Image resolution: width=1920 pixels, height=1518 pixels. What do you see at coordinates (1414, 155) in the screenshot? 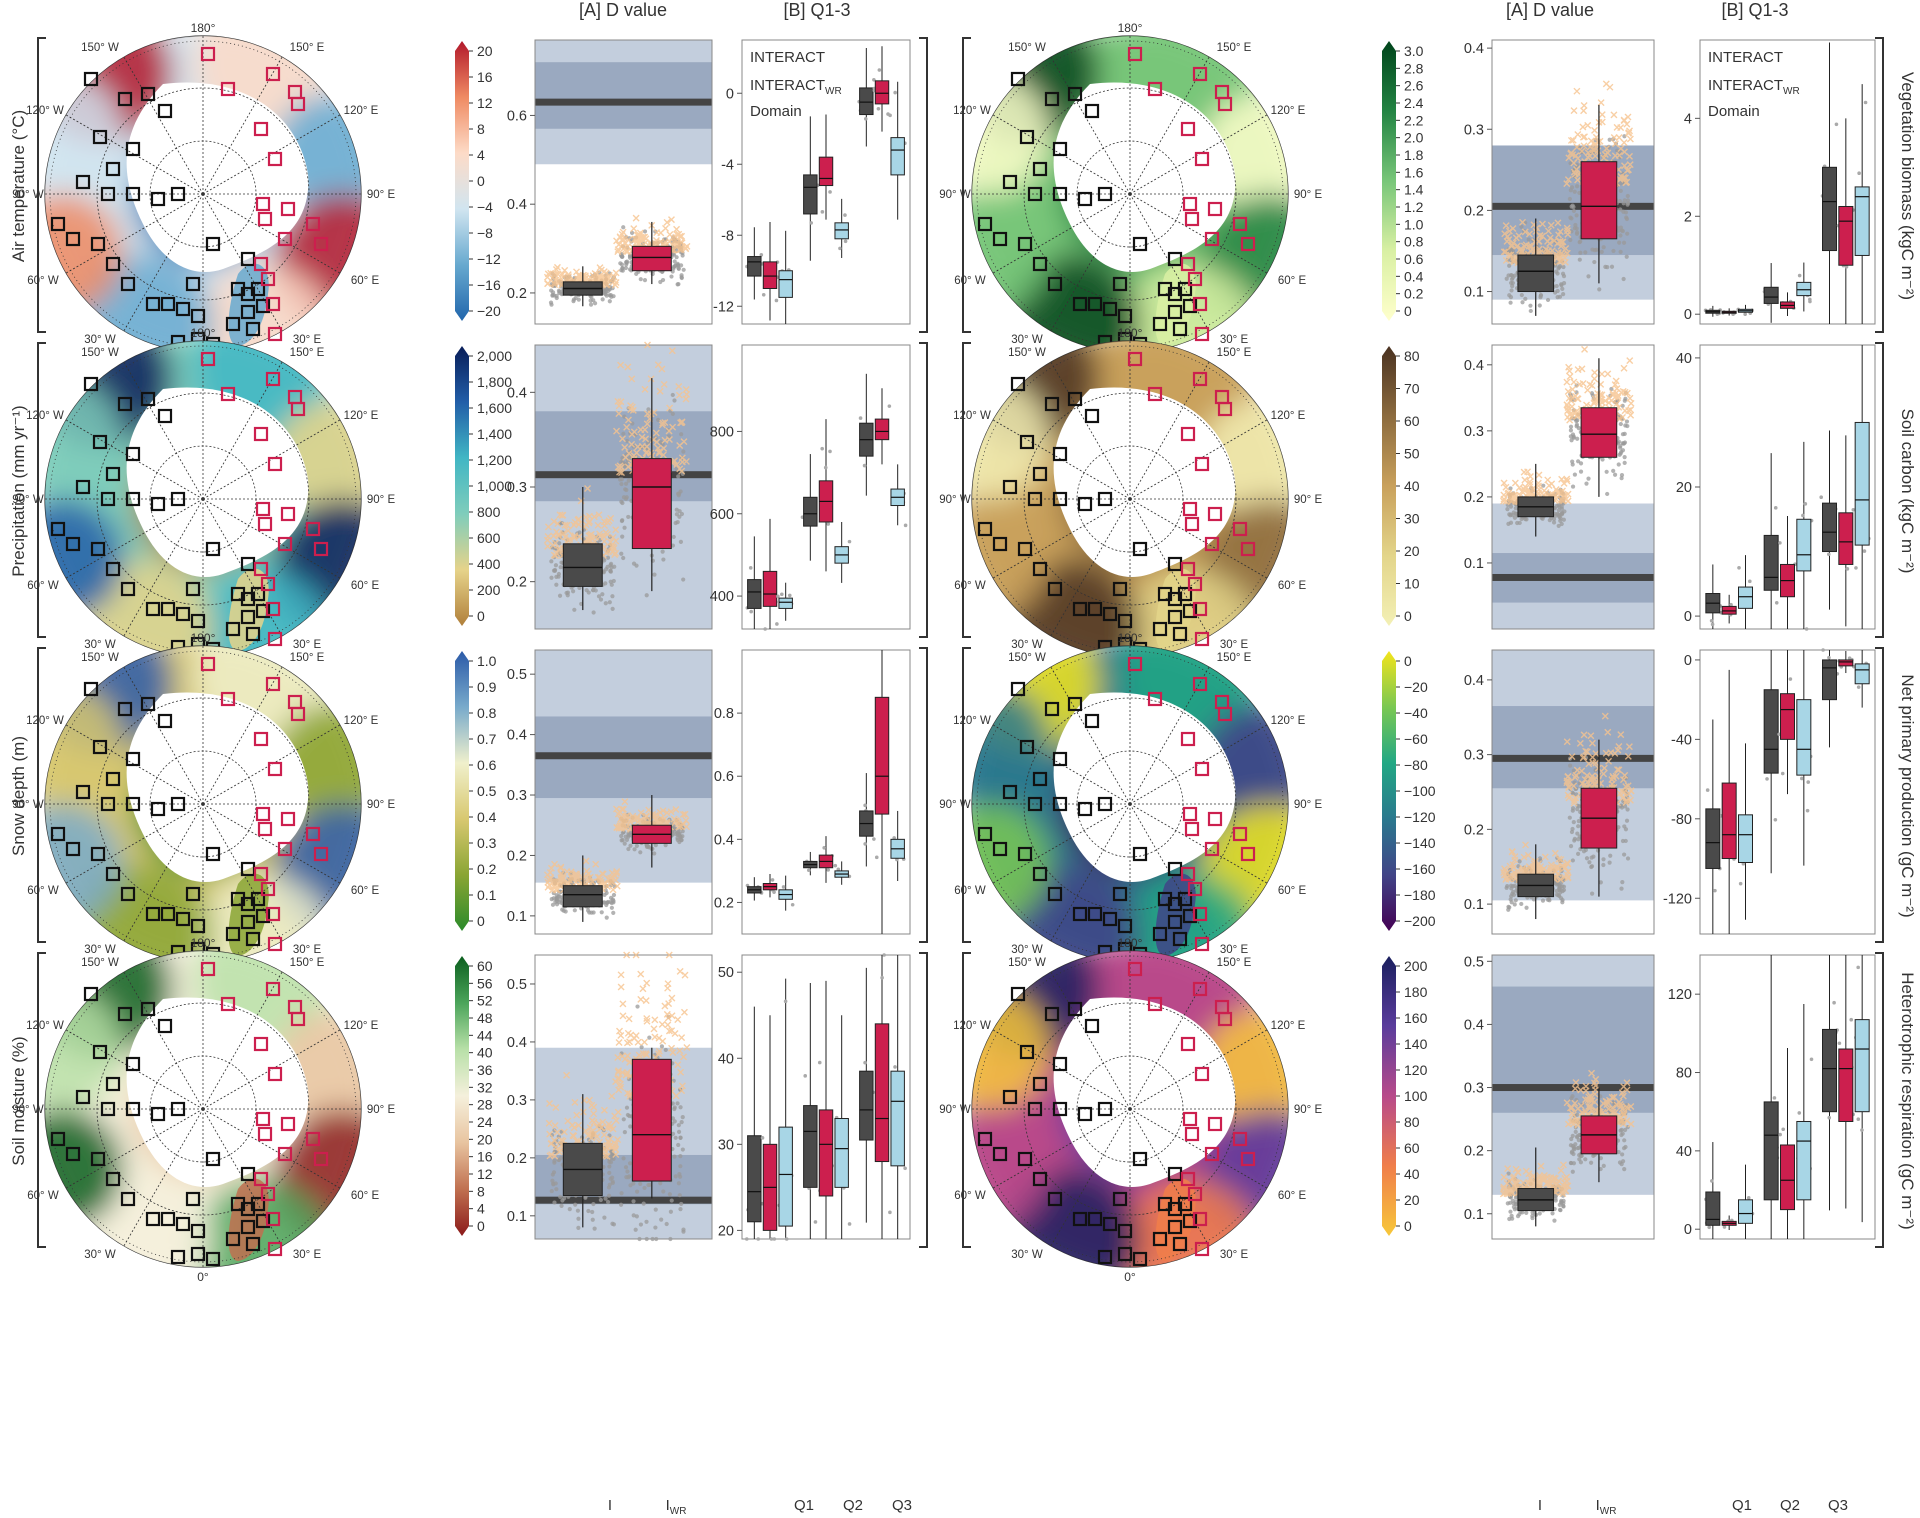
I see `colorbar-tick-label: 1.8` at bounding box center [1414, 155].